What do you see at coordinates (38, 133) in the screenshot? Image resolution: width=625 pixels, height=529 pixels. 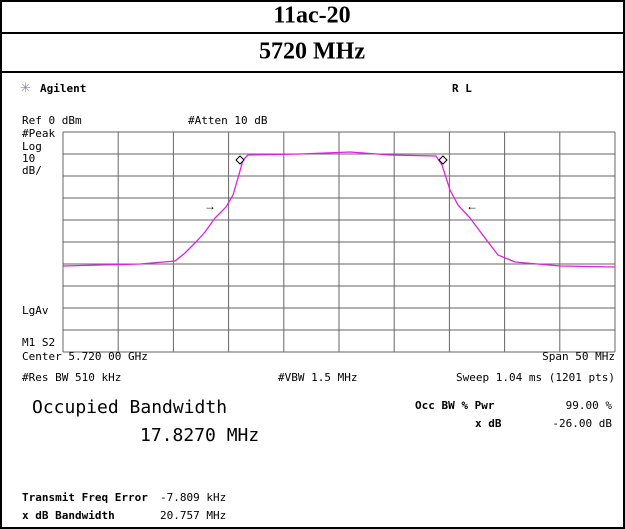 I see `label: #Peak` at bounding box center [38, 133].